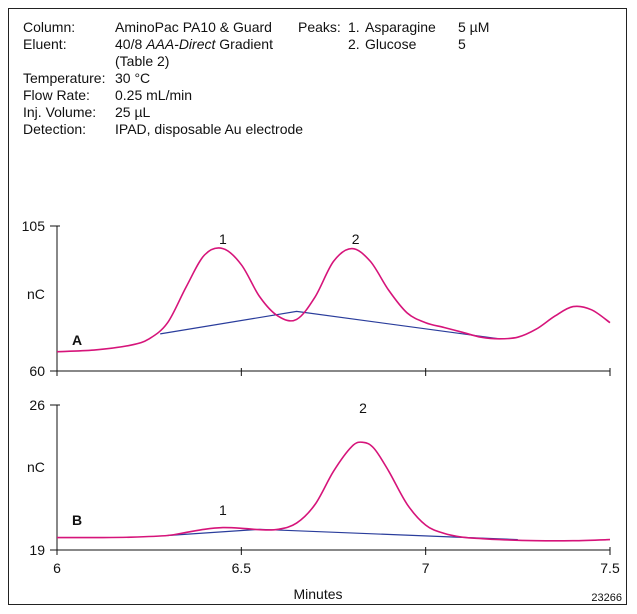 The height and width of the screenshot is (614, 637). I want to click on condition-value: 0.25 mL/min, so click(154, 95).